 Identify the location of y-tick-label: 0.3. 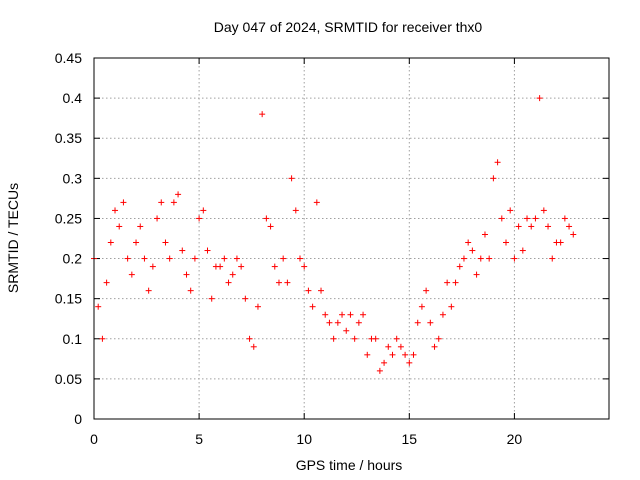
(73, 178).